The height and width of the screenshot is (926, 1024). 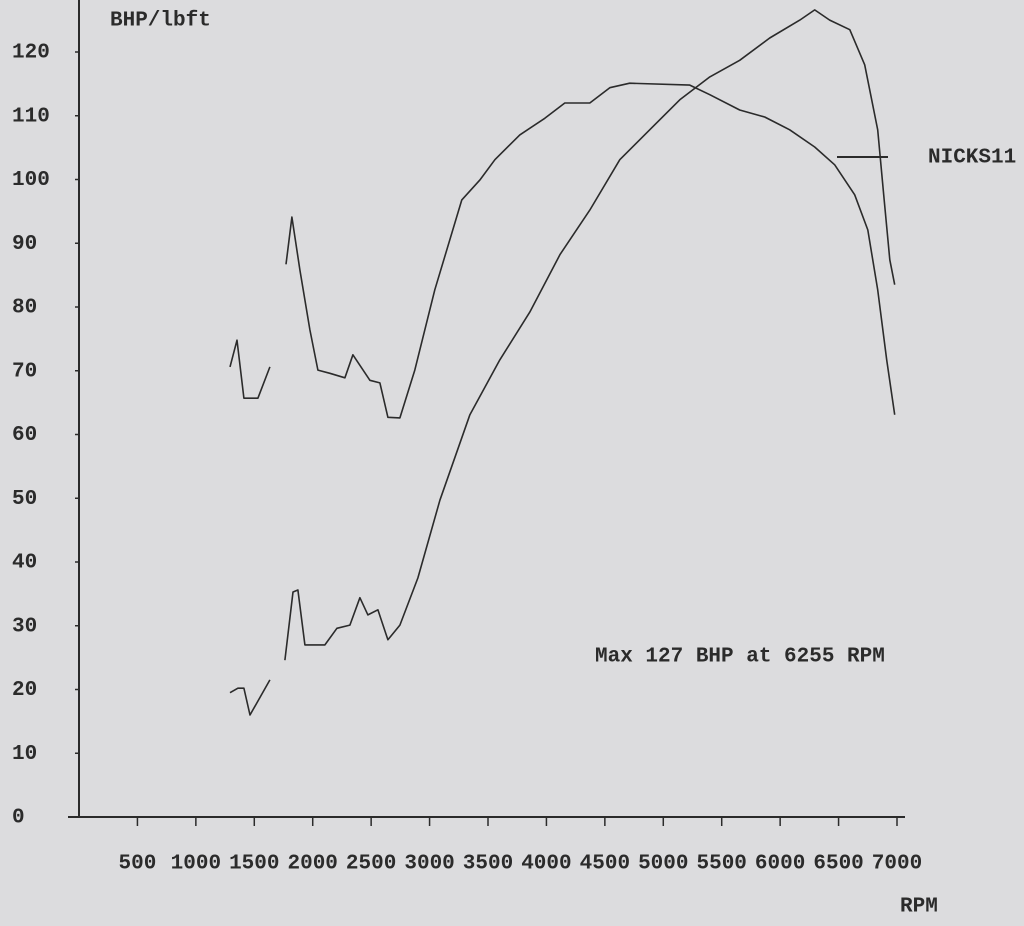 What do you see at coordinates (24, 308) in the screenshot?
I see `y-tick-label: 80` at bounding box center [24, 308].